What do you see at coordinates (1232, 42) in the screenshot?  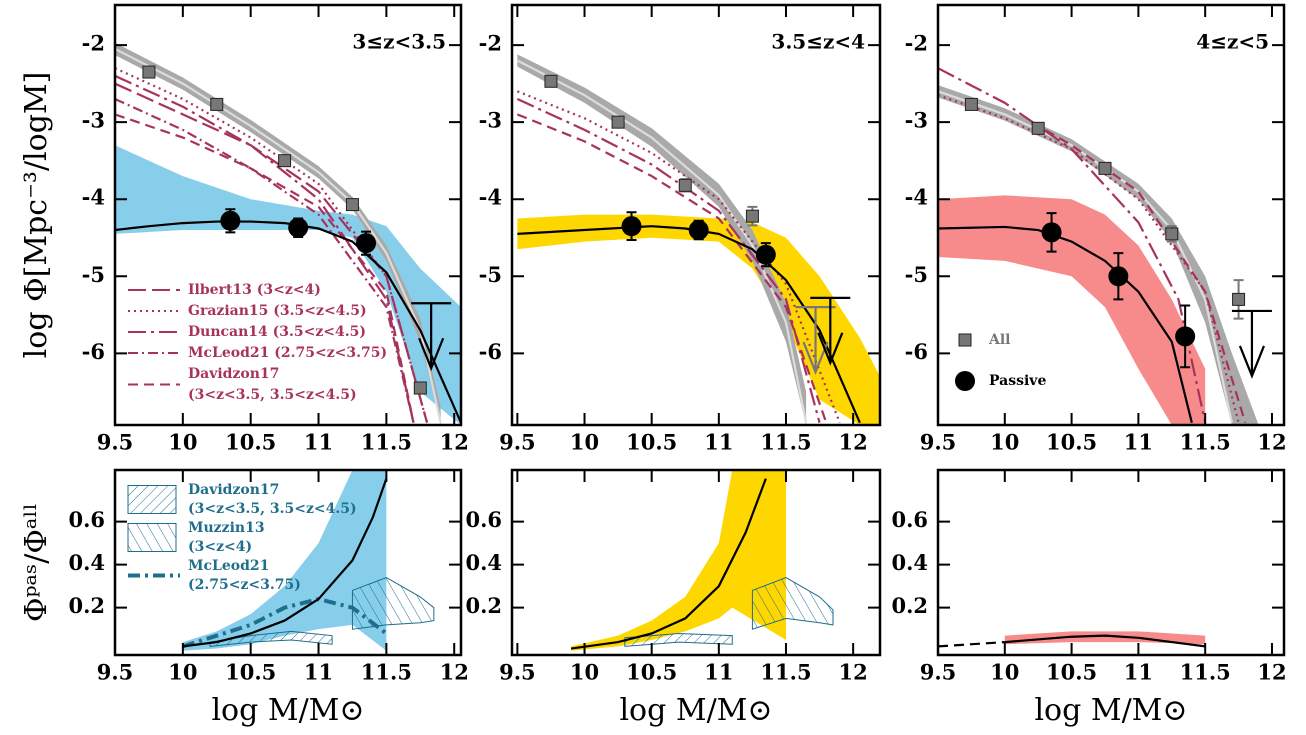 I see `panel-label: 4≤z<5` at bounding box center [1232, 42].